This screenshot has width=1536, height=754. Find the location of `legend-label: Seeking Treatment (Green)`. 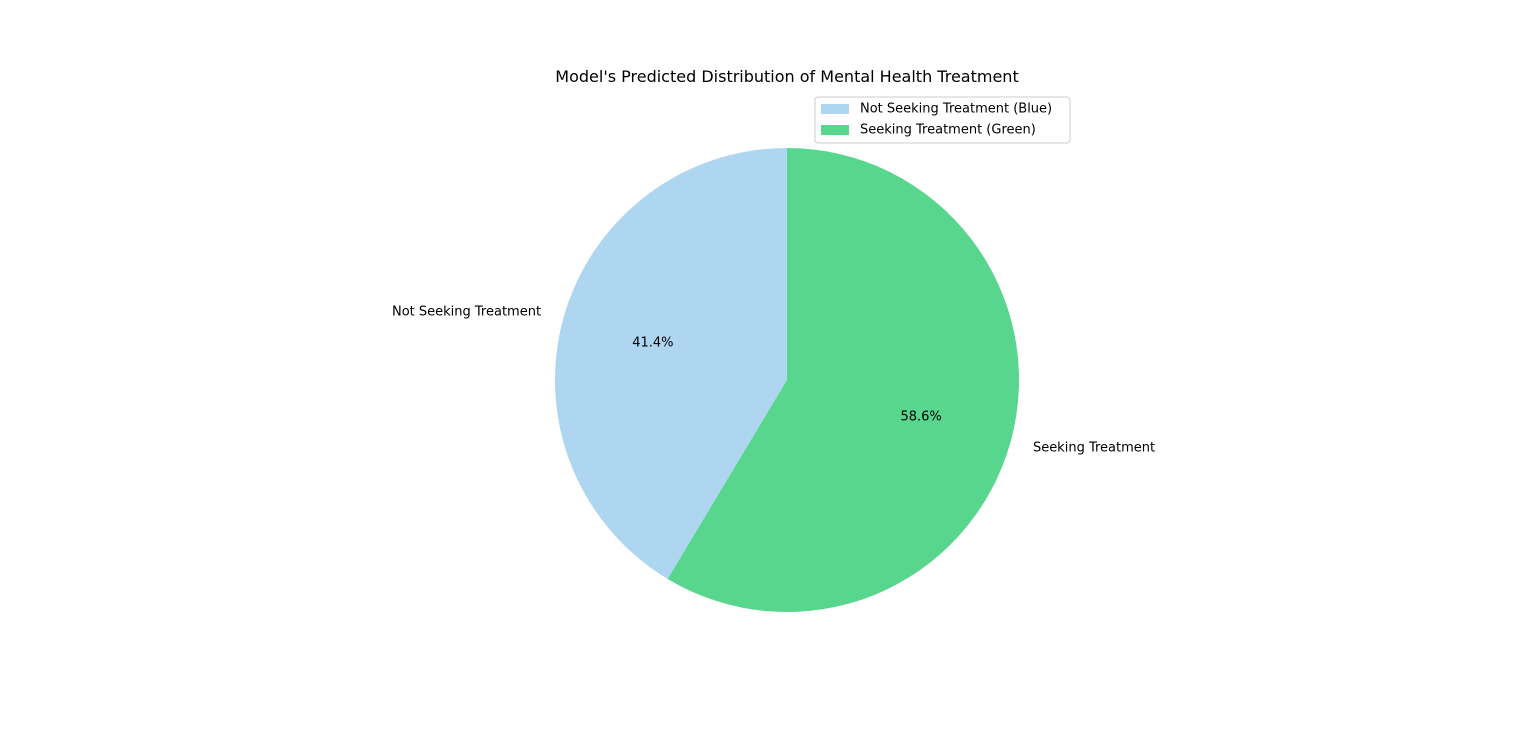

legend-label: Seeking Treatment (Green) is located at coordinates (948, 130).